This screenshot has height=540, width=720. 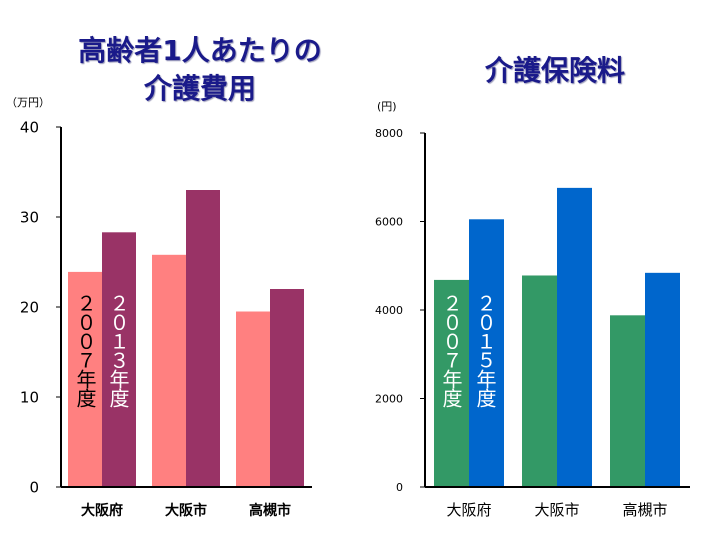 I want to click on premium-series-2-label: ２０１５年度, so click(x=485, y=350).